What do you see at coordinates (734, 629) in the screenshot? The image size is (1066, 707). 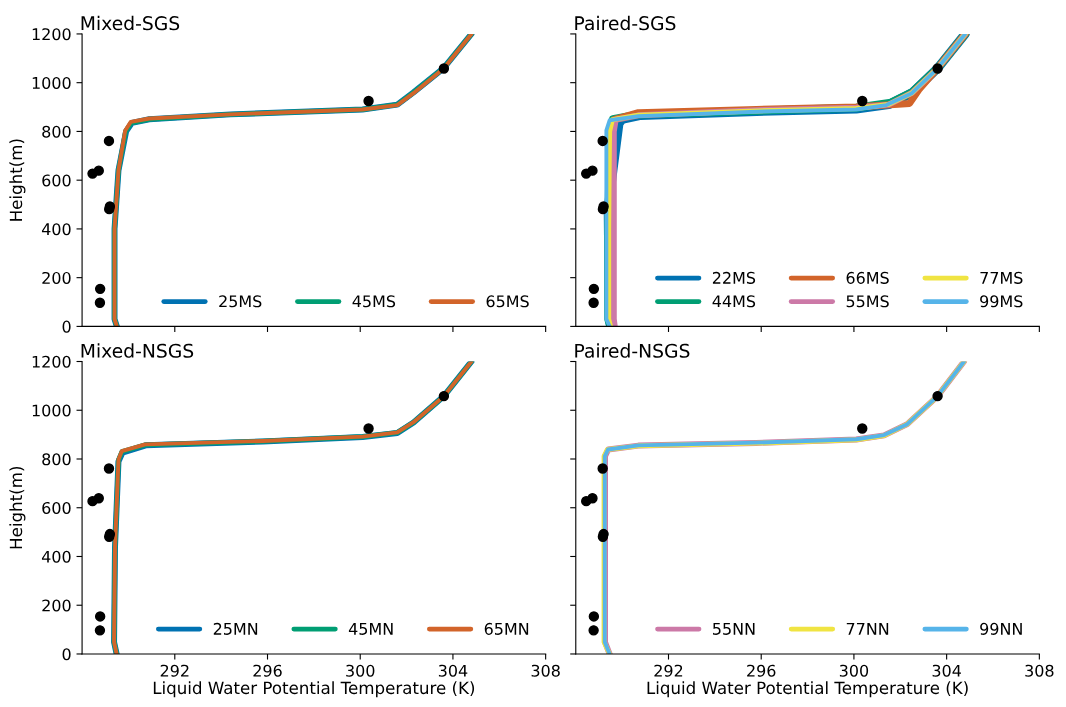 I see `legend-label: 55NN` at bounding box center [734, 629].